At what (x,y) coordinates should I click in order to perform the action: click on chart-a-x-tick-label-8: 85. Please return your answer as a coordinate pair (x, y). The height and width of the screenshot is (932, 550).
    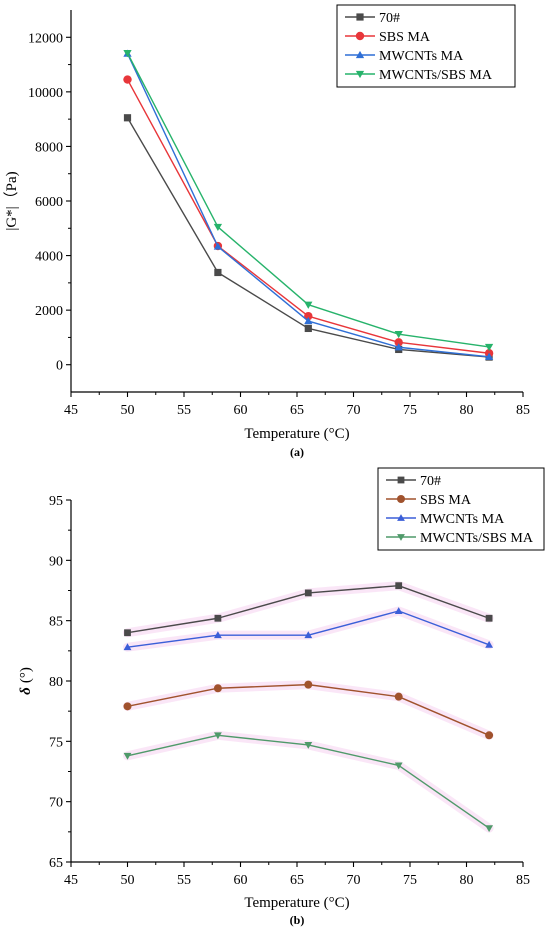
    Looking at the image, I should click on (523, 410).